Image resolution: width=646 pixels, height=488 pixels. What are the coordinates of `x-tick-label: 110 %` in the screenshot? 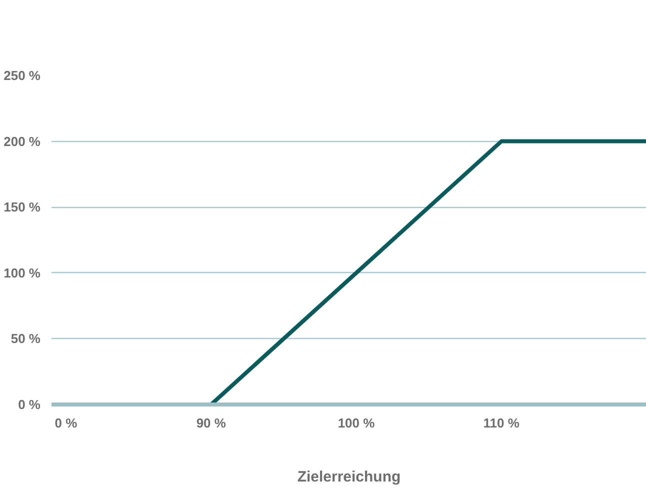 It's located at (501, 423).